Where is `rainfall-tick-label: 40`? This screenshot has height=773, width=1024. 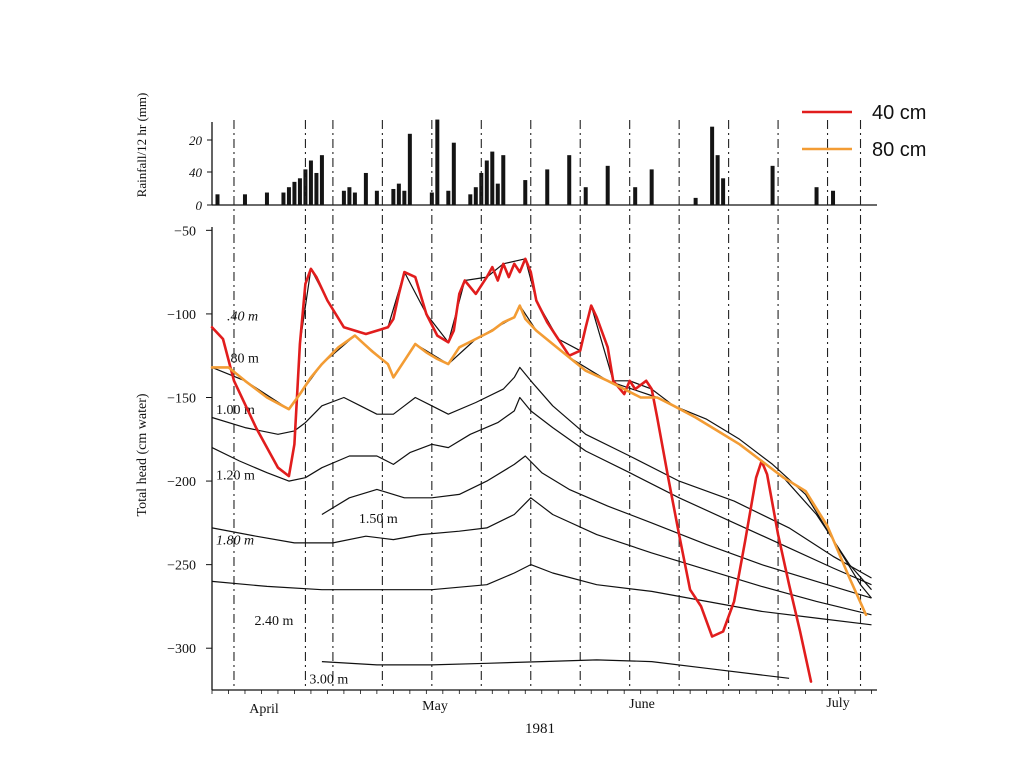
rainfall-tick-label: 40 is located at coordinates (196, 172).